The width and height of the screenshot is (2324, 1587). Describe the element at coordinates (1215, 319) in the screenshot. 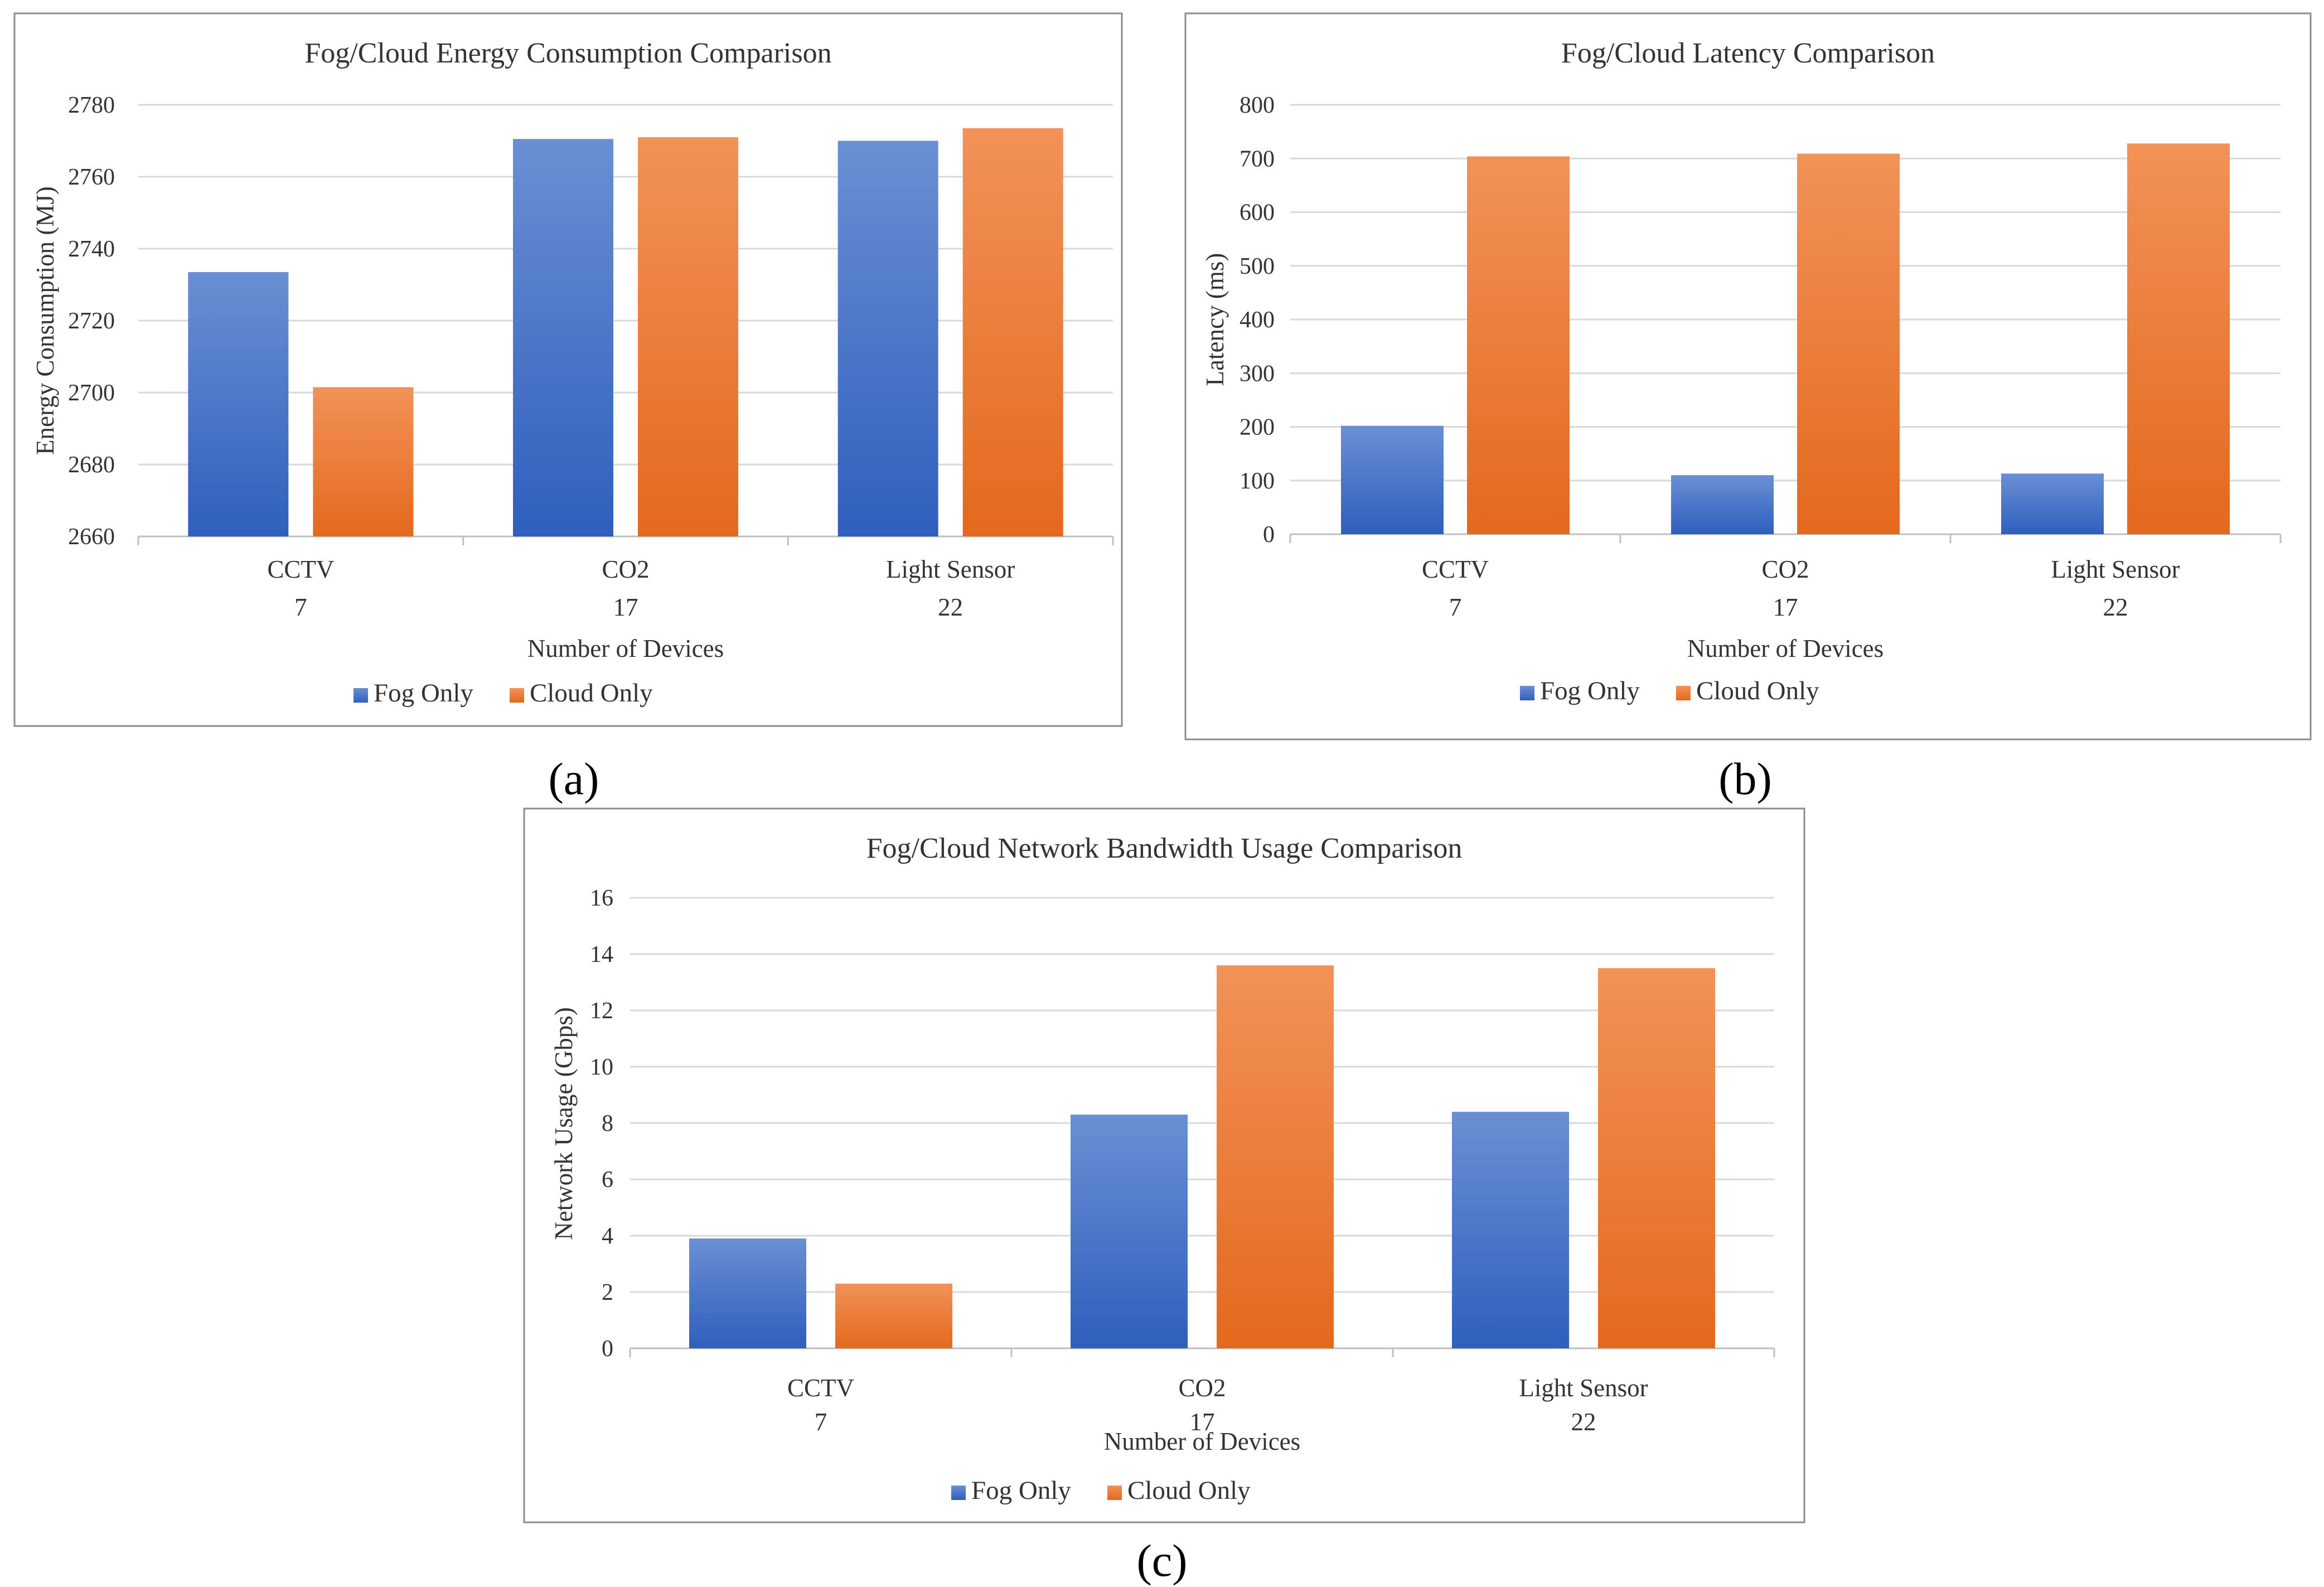

I see `y-axis-title: Latency (ms)` at that location.